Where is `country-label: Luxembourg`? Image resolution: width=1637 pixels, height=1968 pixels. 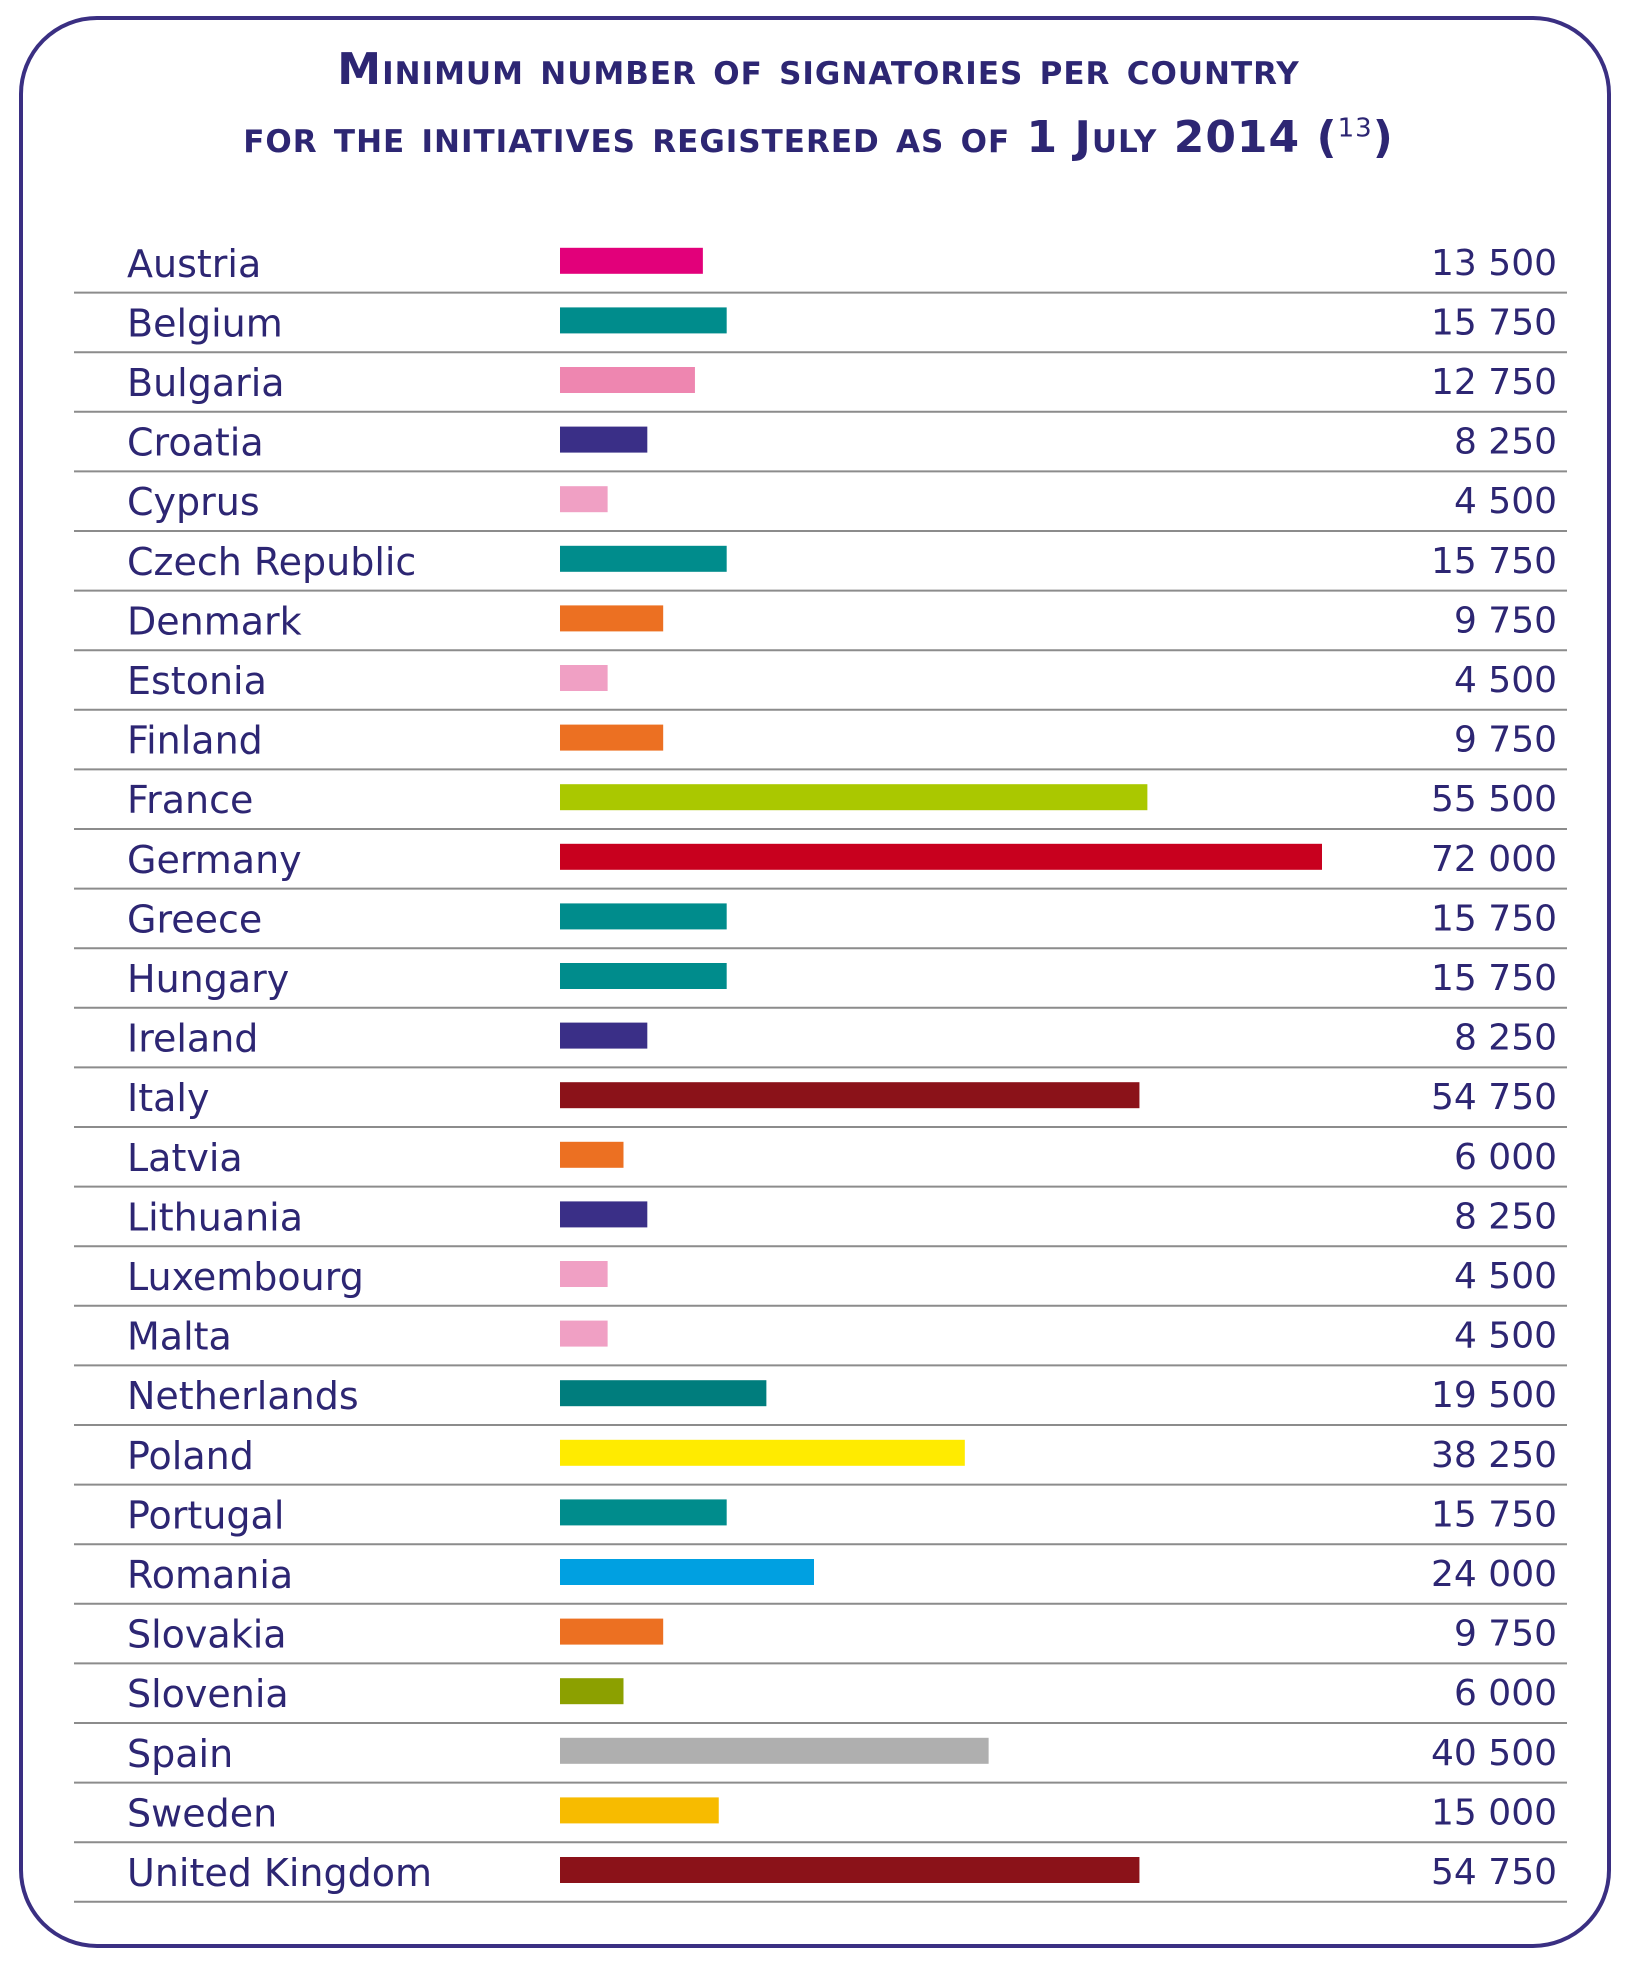
country-label: Luxembourg is located at coordinates (245, 1277).